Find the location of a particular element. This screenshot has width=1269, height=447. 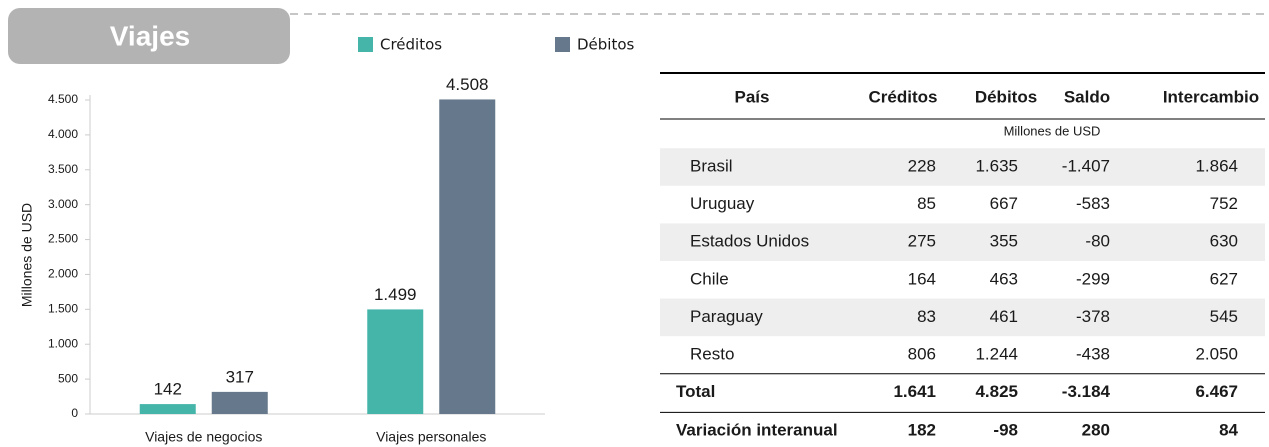

cell: Uruguay is located at coordinates (722, 203).